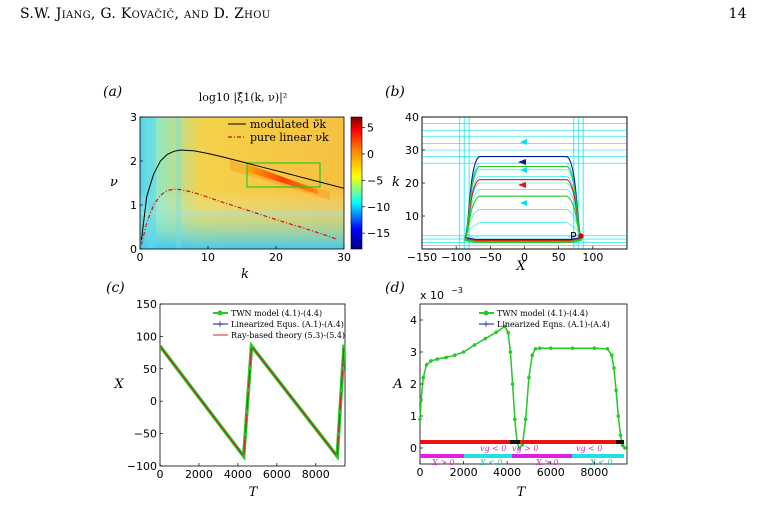  What do you see at coordinates (581, 236) in the screenshot?
I see `panel-b-point-p` at bounding box center [581, 236].